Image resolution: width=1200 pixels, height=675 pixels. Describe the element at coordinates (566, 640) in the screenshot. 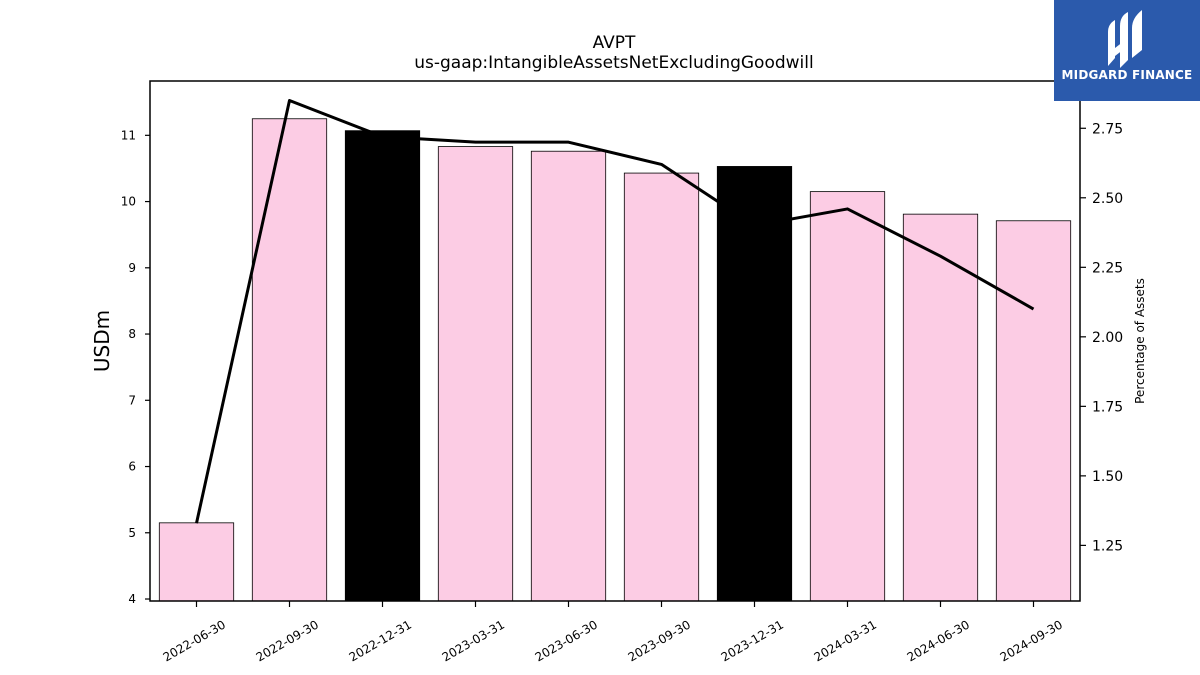

I see `x-tick-label-2023-06-30: 2023-06-30` at that location.